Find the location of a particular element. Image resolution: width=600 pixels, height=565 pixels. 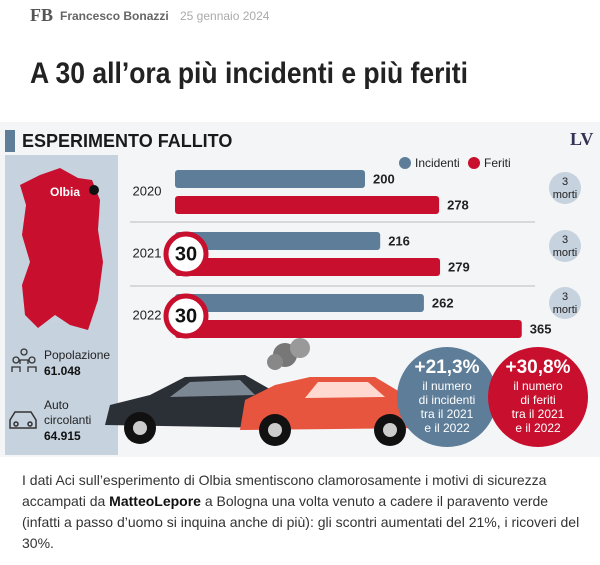

brand: LV is located at coordinates (581, 139).